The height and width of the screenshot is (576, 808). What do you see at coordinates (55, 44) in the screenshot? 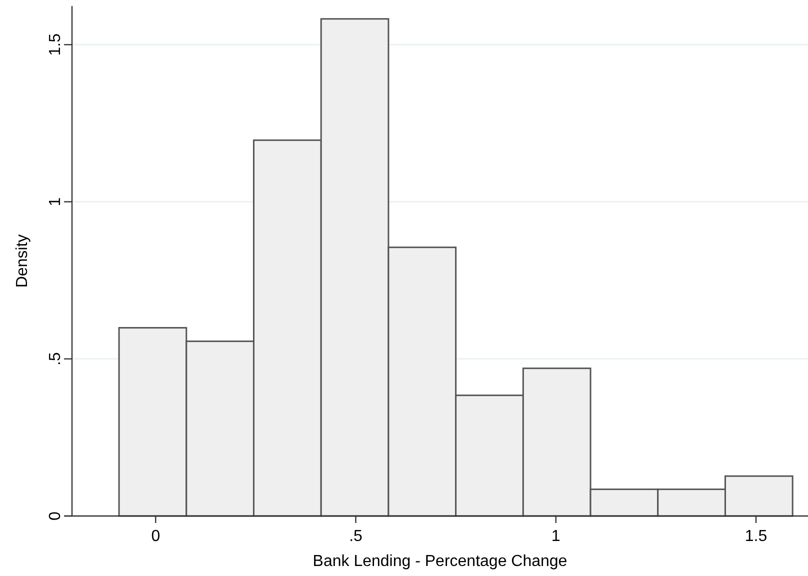
I see `y-tick-label: 1.5` at bounding box center [55, 44].